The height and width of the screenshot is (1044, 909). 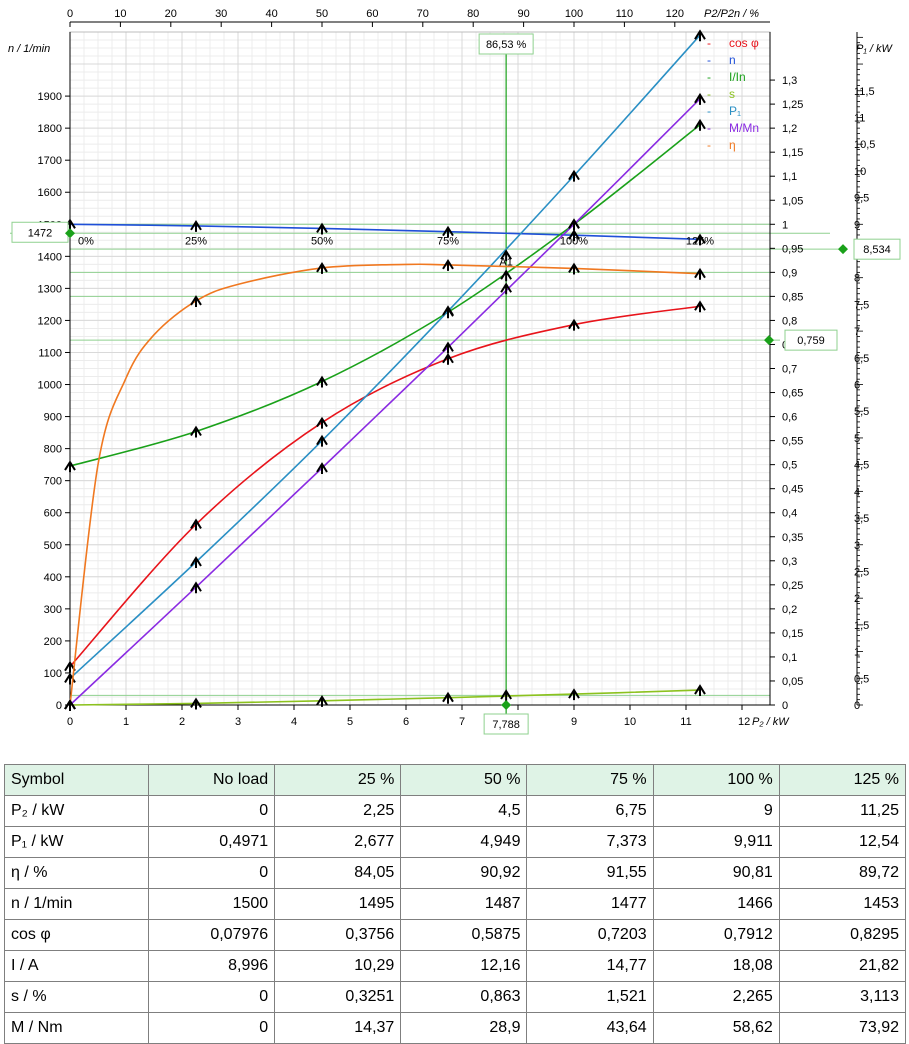 What do you see at coordinates (53, 546) in the screenshot?
I see `left-tick-label: 500` at bounding box center [53, 546].